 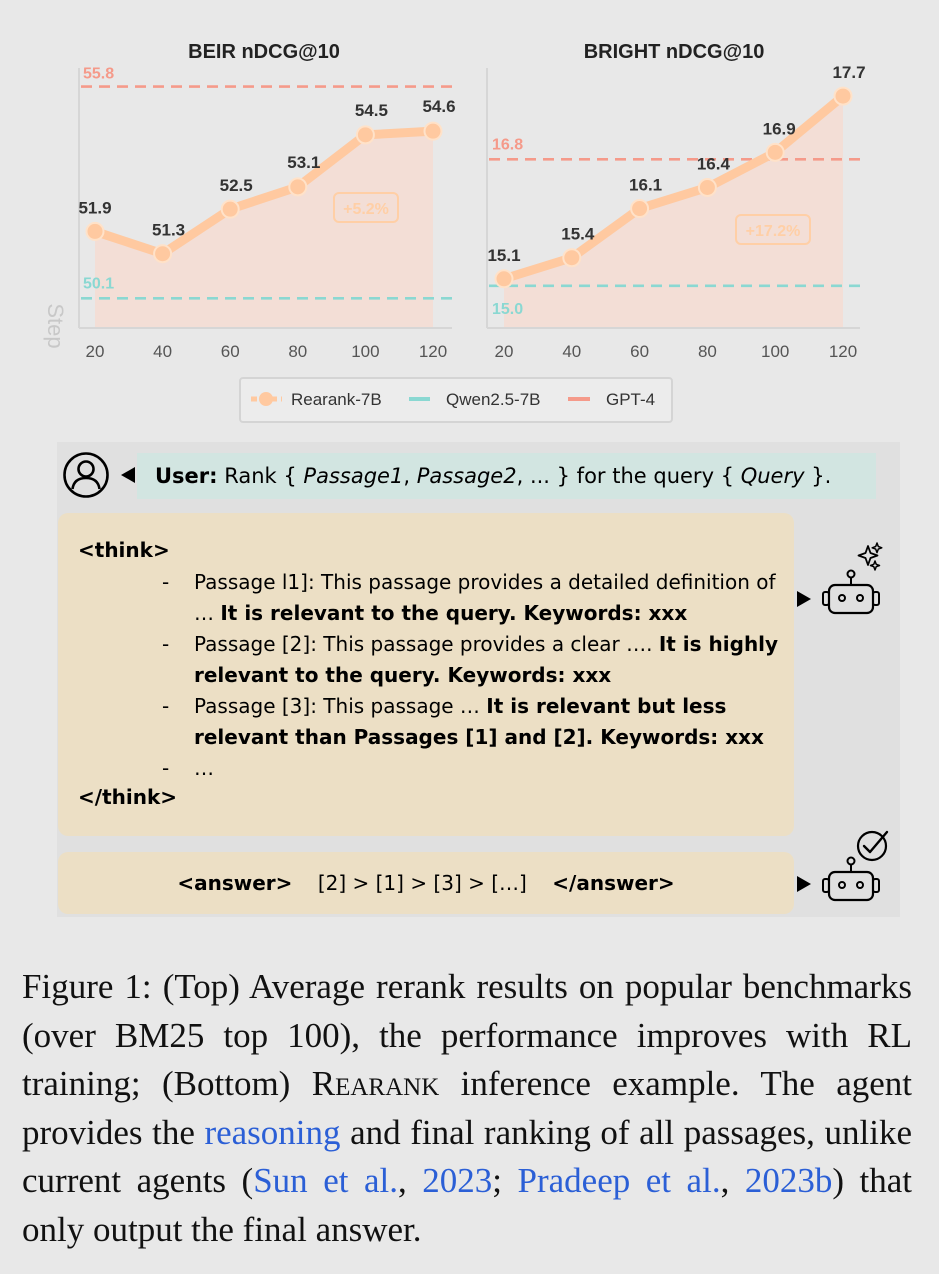 What do you see at coordinates (325, 1180) in the screenshot?
I see `citation-link-sun: Sun et al.` at bounding box center [325, 1180].